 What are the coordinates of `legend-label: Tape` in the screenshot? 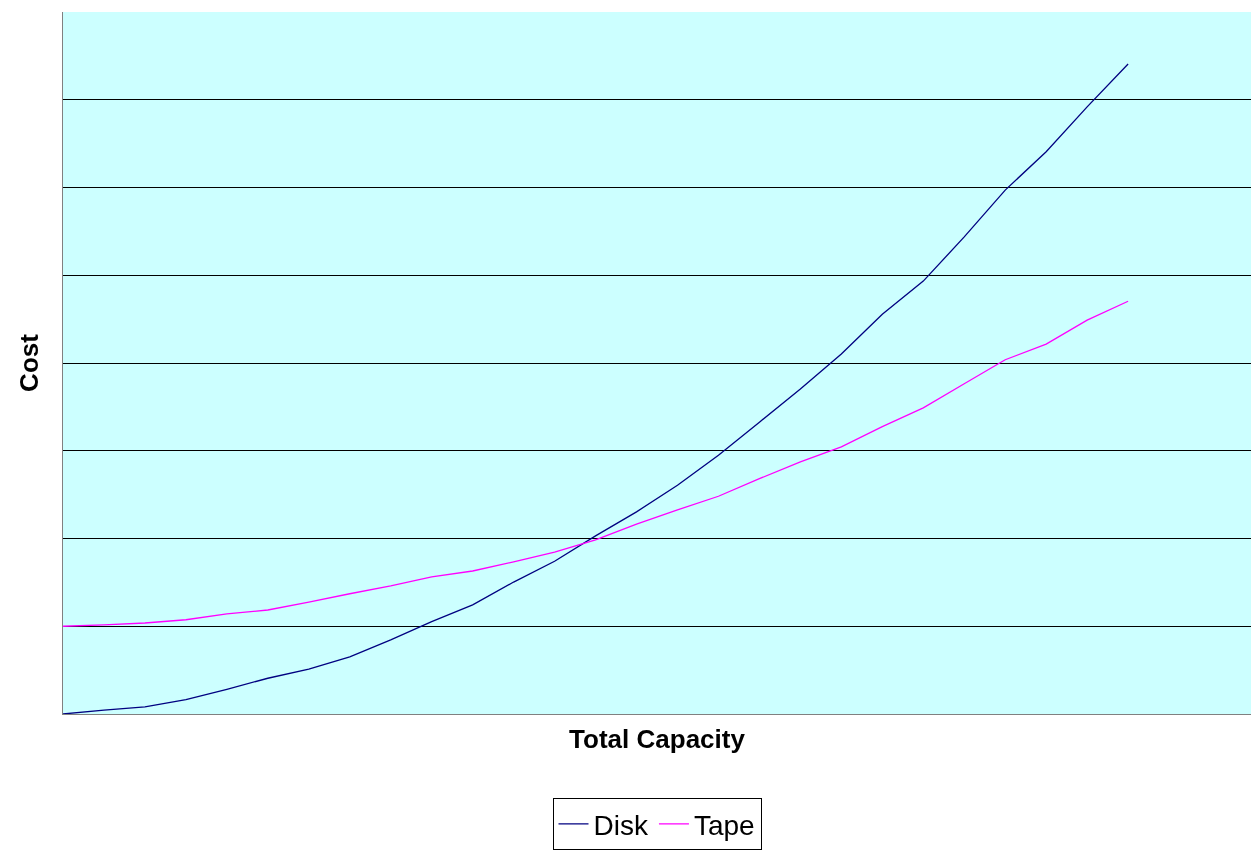 It's located at (724, 825).